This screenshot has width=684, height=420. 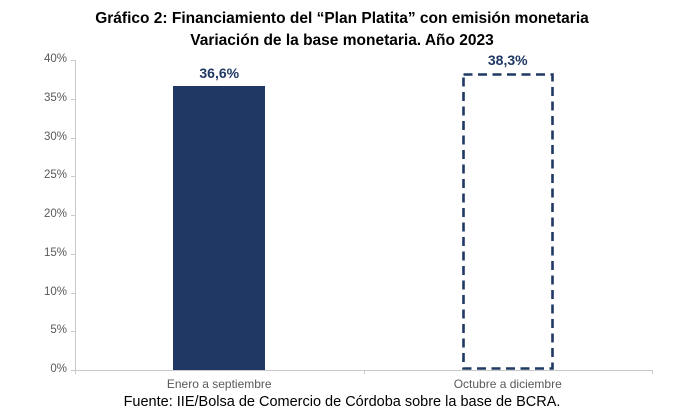 What do you see at coordinates (55, 291) in the screenshot?
I see `y-axis-tick-label: 10%` at bounding box center [55, 291].